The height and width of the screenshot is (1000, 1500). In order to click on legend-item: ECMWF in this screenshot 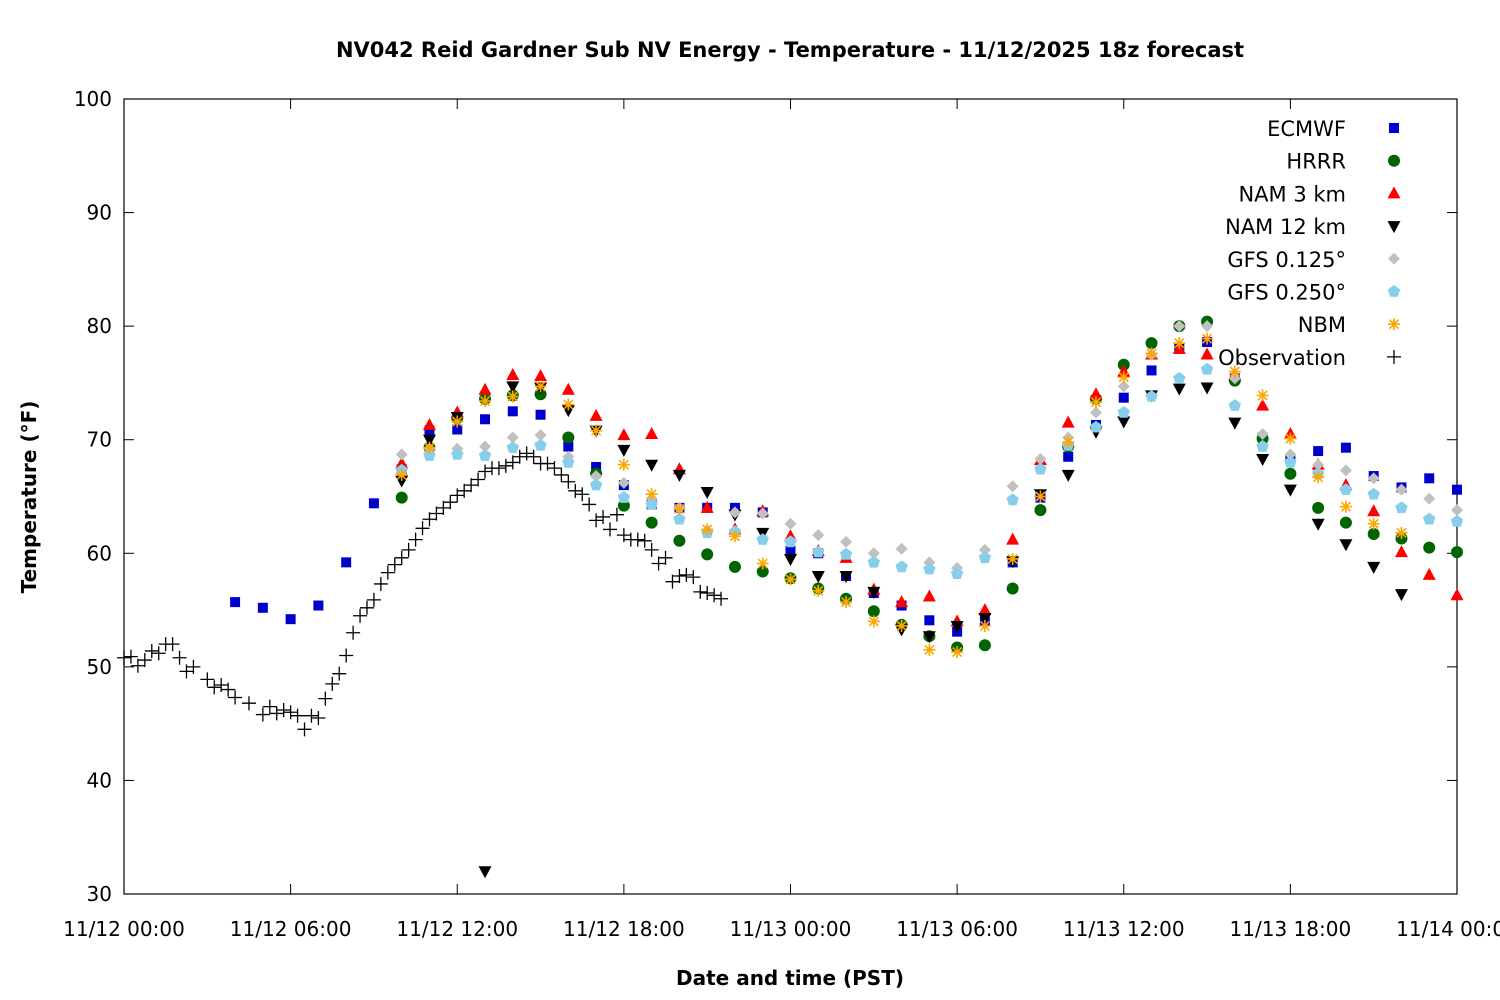, I will do `click(1333, 129)`.